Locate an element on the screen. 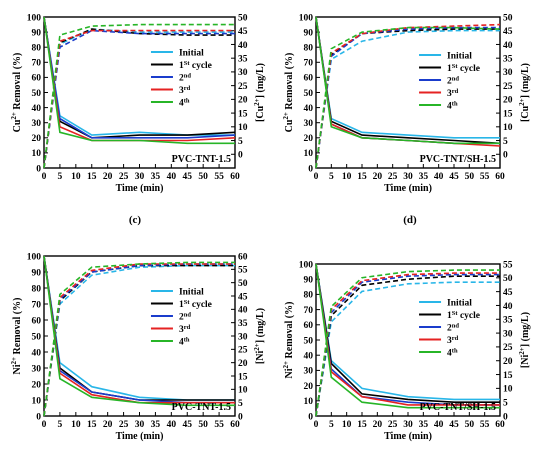  x-axis-label: Time (min) is located at coordinates (408, 188).